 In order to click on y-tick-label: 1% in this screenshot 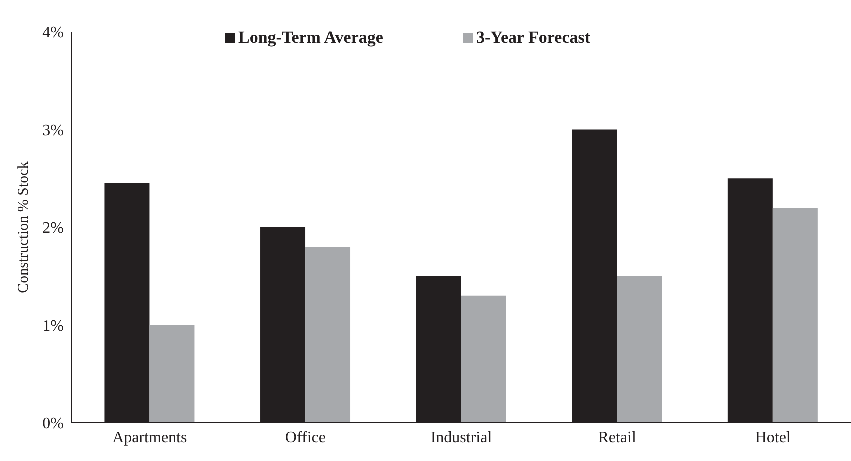, I will do `click(53, 326)`.